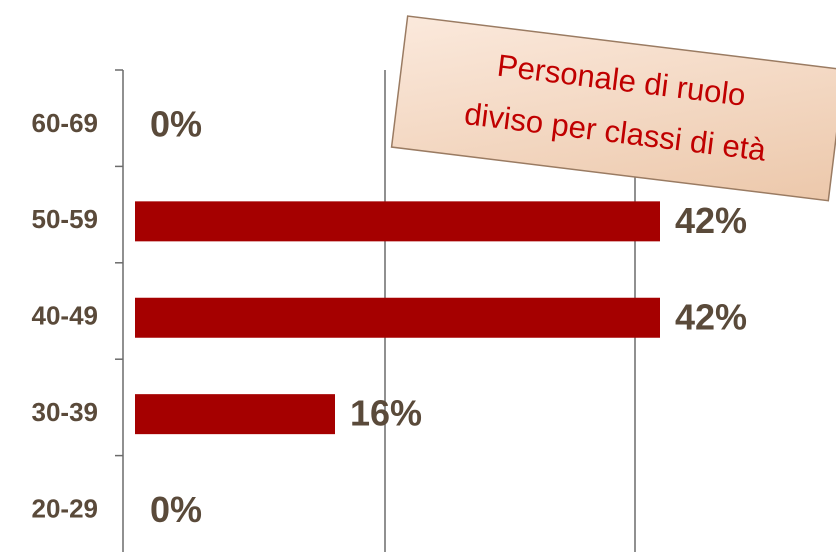 This screenshot has height=552, width=836. Describe the element at coordinates (65, 123) in the screenshot. I see `y-tick-label: 60-69` at that location.